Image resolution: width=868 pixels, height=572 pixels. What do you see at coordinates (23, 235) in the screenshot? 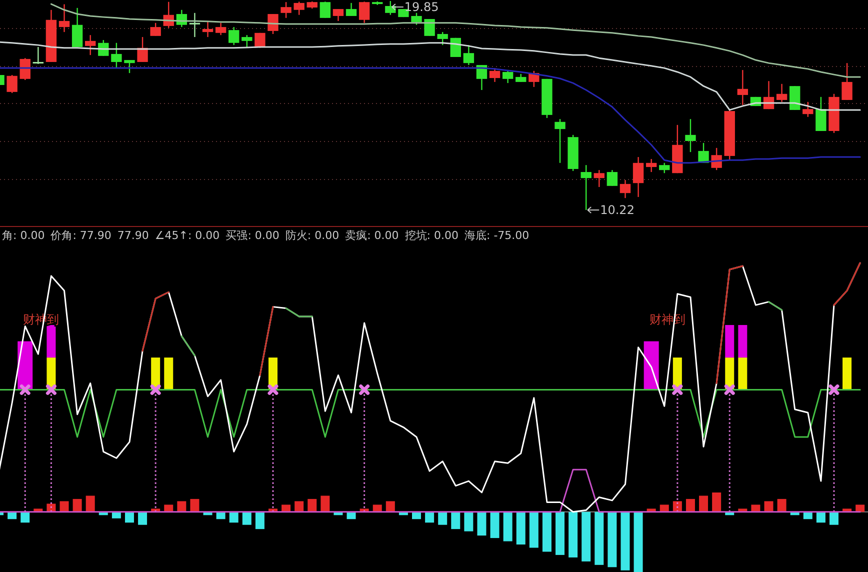
I see `text: 角: 0.00` at bounding box center [23, 235].